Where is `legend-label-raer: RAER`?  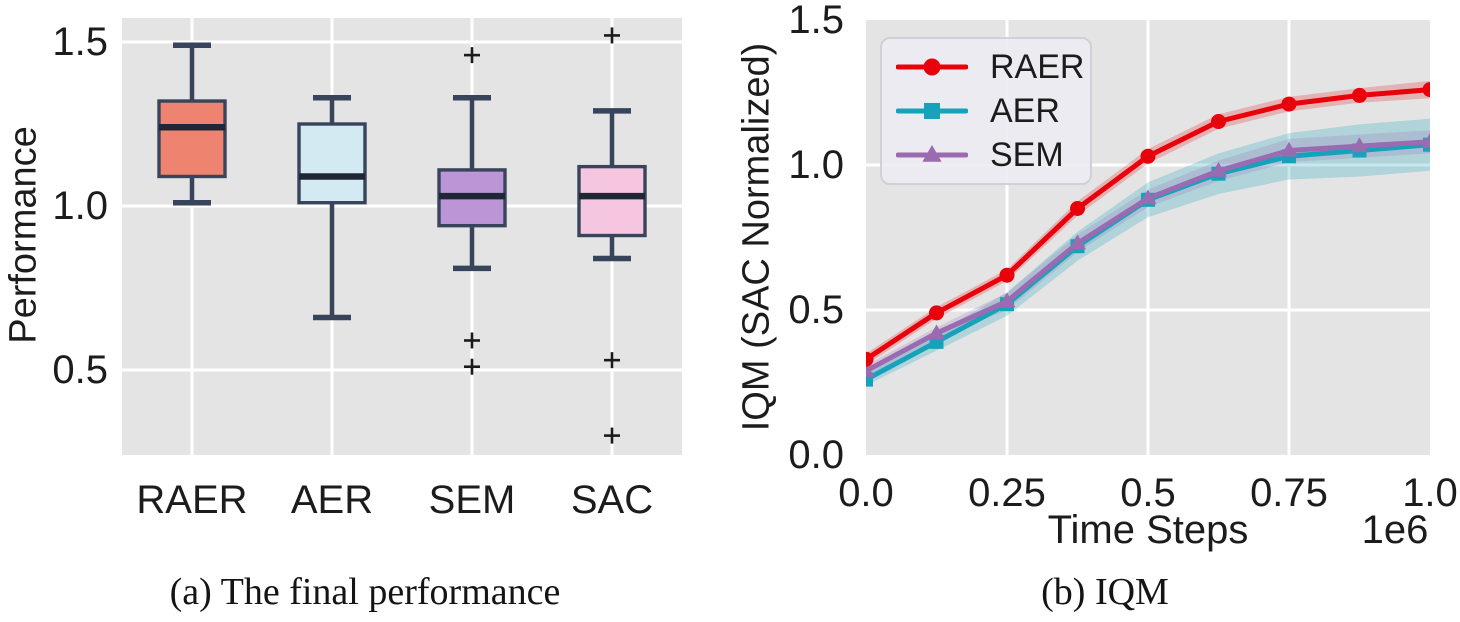
legend-label-raer: RAER is located at coordinates (1037, 66).